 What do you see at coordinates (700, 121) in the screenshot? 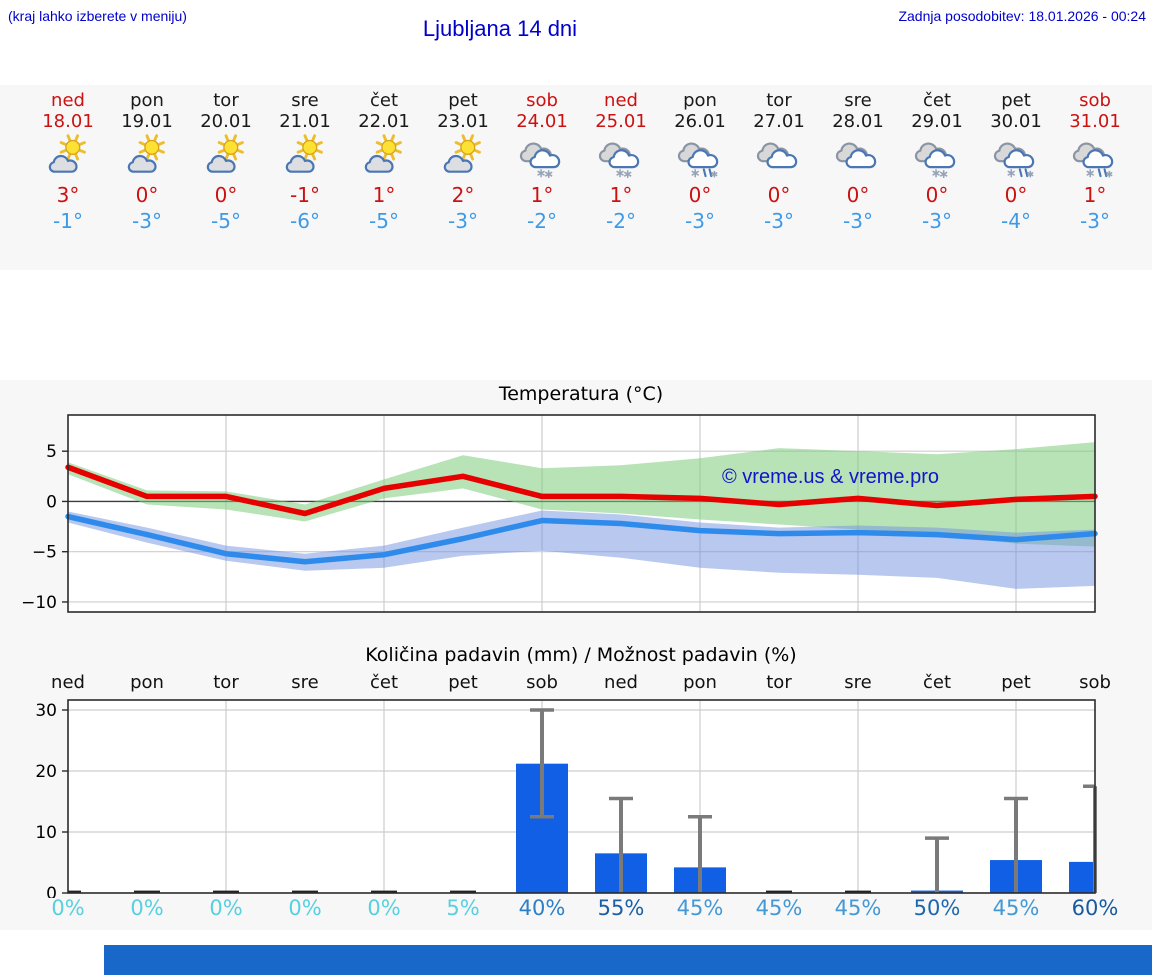
I see `day-date: 26.01` at bounding box center [700, 121].